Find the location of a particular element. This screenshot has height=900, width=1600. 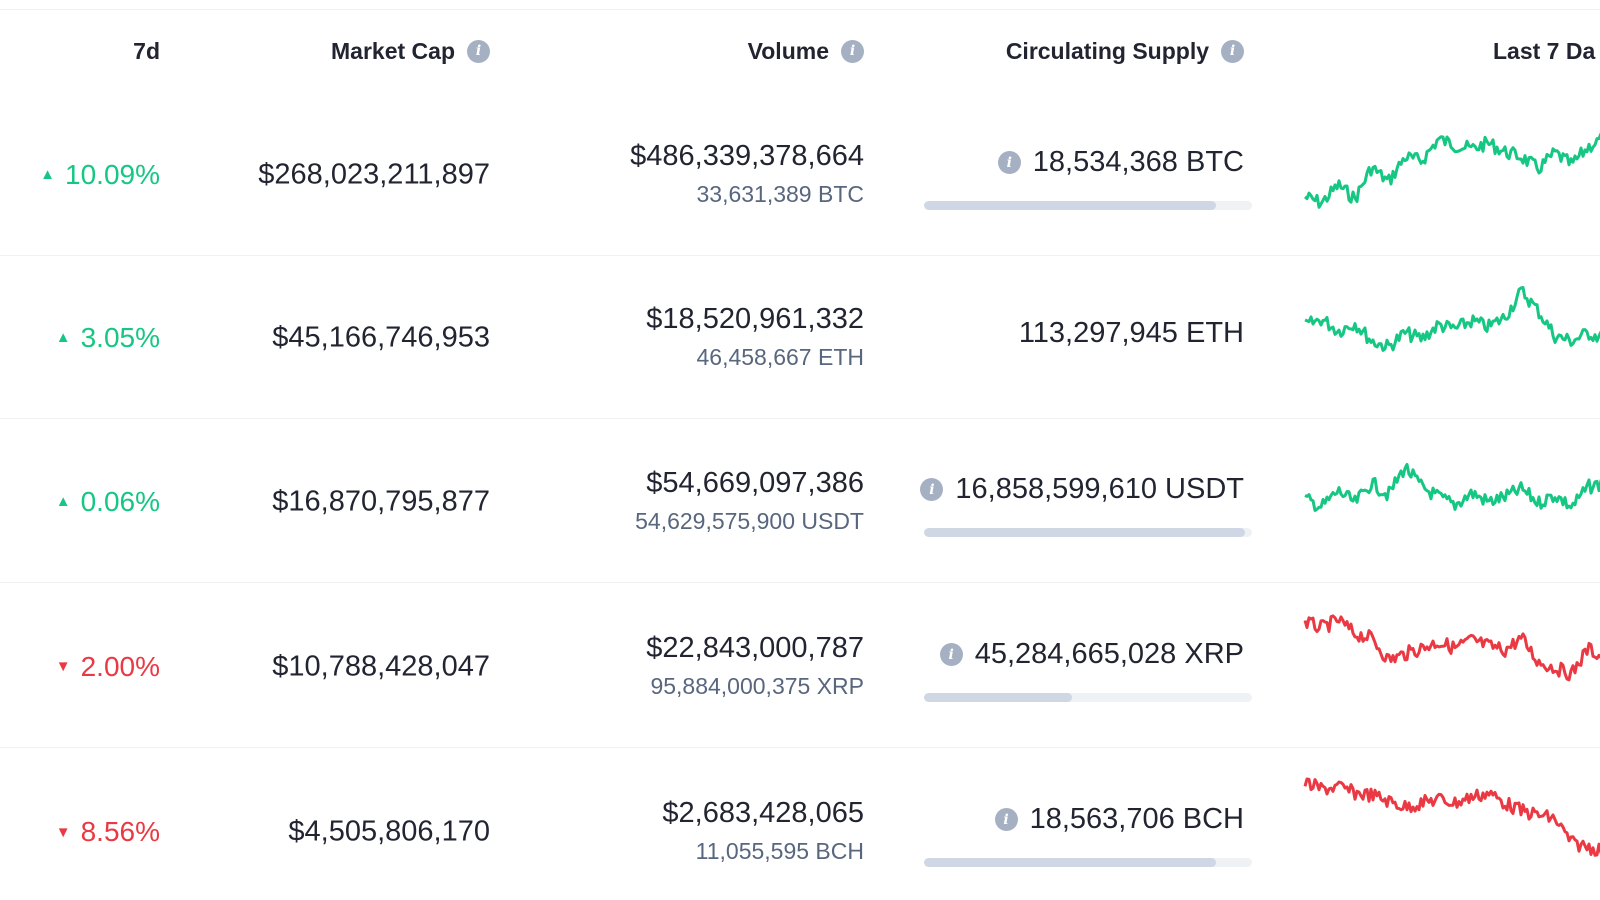

circulating-supply: 113,297,945 ETH is located at coordinates (1131, 333).